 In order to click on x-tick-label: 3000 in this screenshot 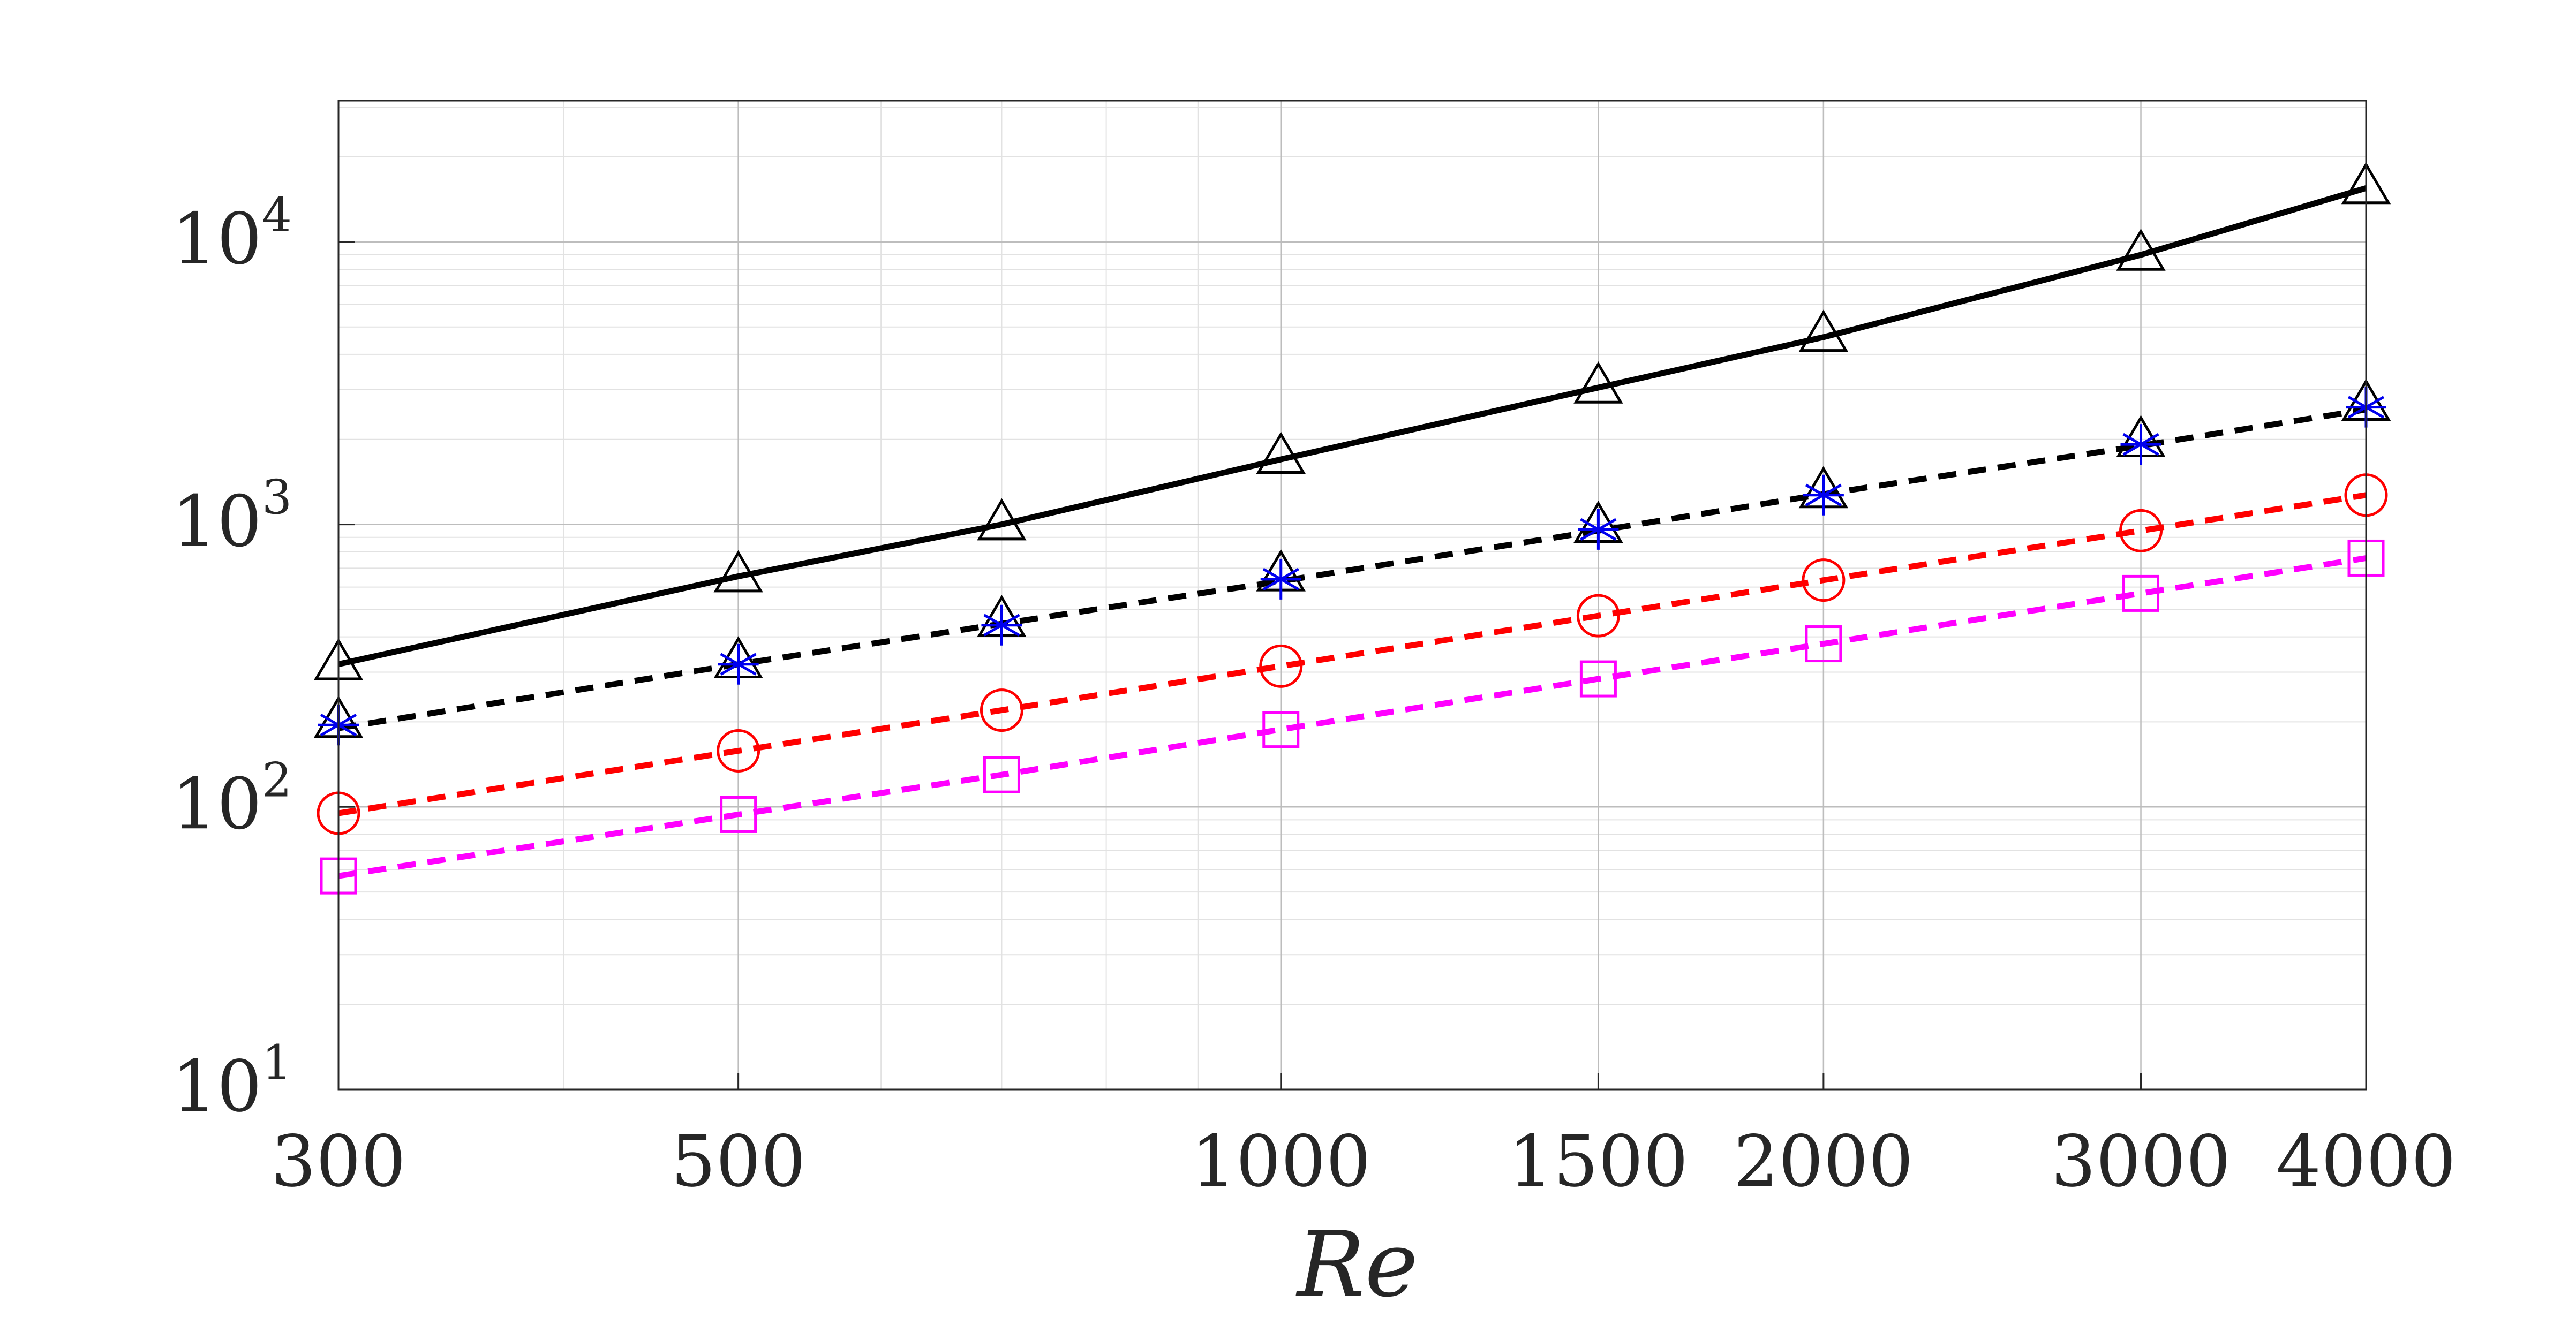, I will do `click(2141, 1161)`.